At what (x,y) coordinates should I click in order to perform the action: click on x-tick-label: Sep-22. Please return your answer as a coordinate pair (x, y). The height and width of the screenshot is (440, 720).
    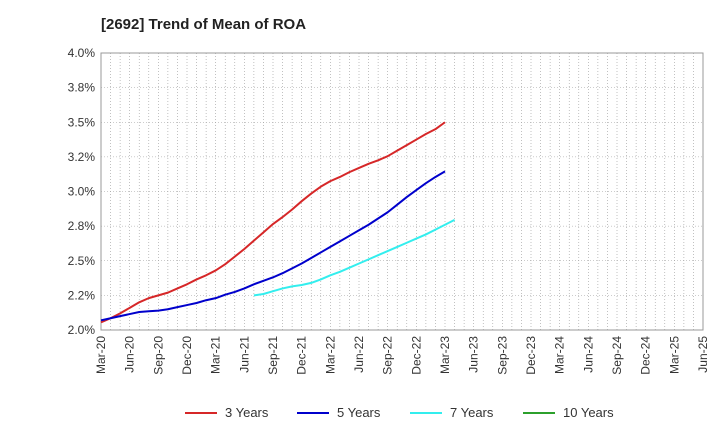
    Looking at the image, I should click on (388, 355).